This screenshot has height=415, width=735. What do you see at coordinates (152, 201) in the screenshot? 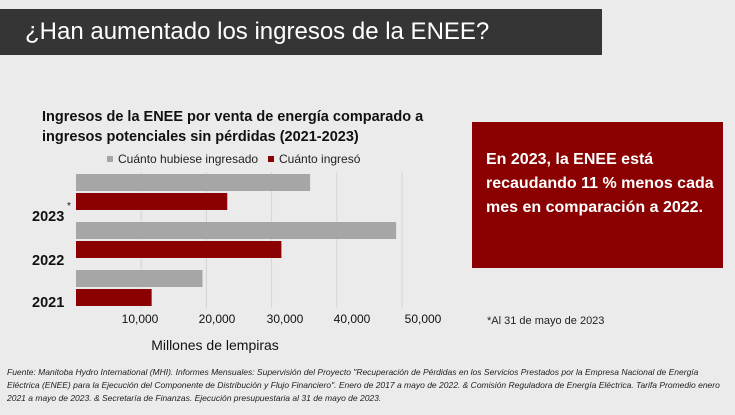
I see `bar-2023-actual` at bounding box center [152, 201].